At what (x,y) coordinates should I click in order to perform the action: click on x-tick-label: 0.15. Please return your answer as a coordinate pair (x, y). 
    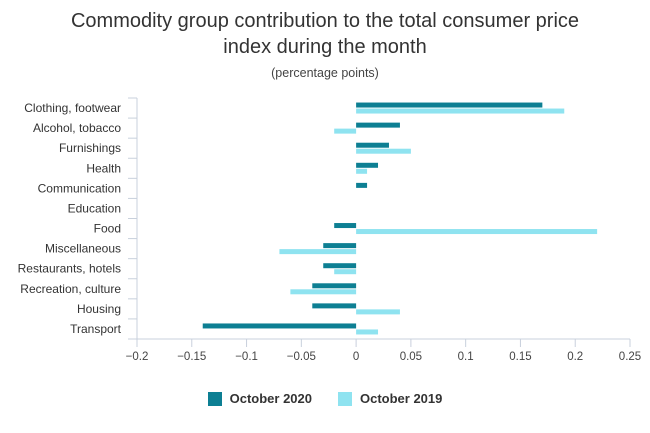
    Looking at the image, I should click on (520, 357).